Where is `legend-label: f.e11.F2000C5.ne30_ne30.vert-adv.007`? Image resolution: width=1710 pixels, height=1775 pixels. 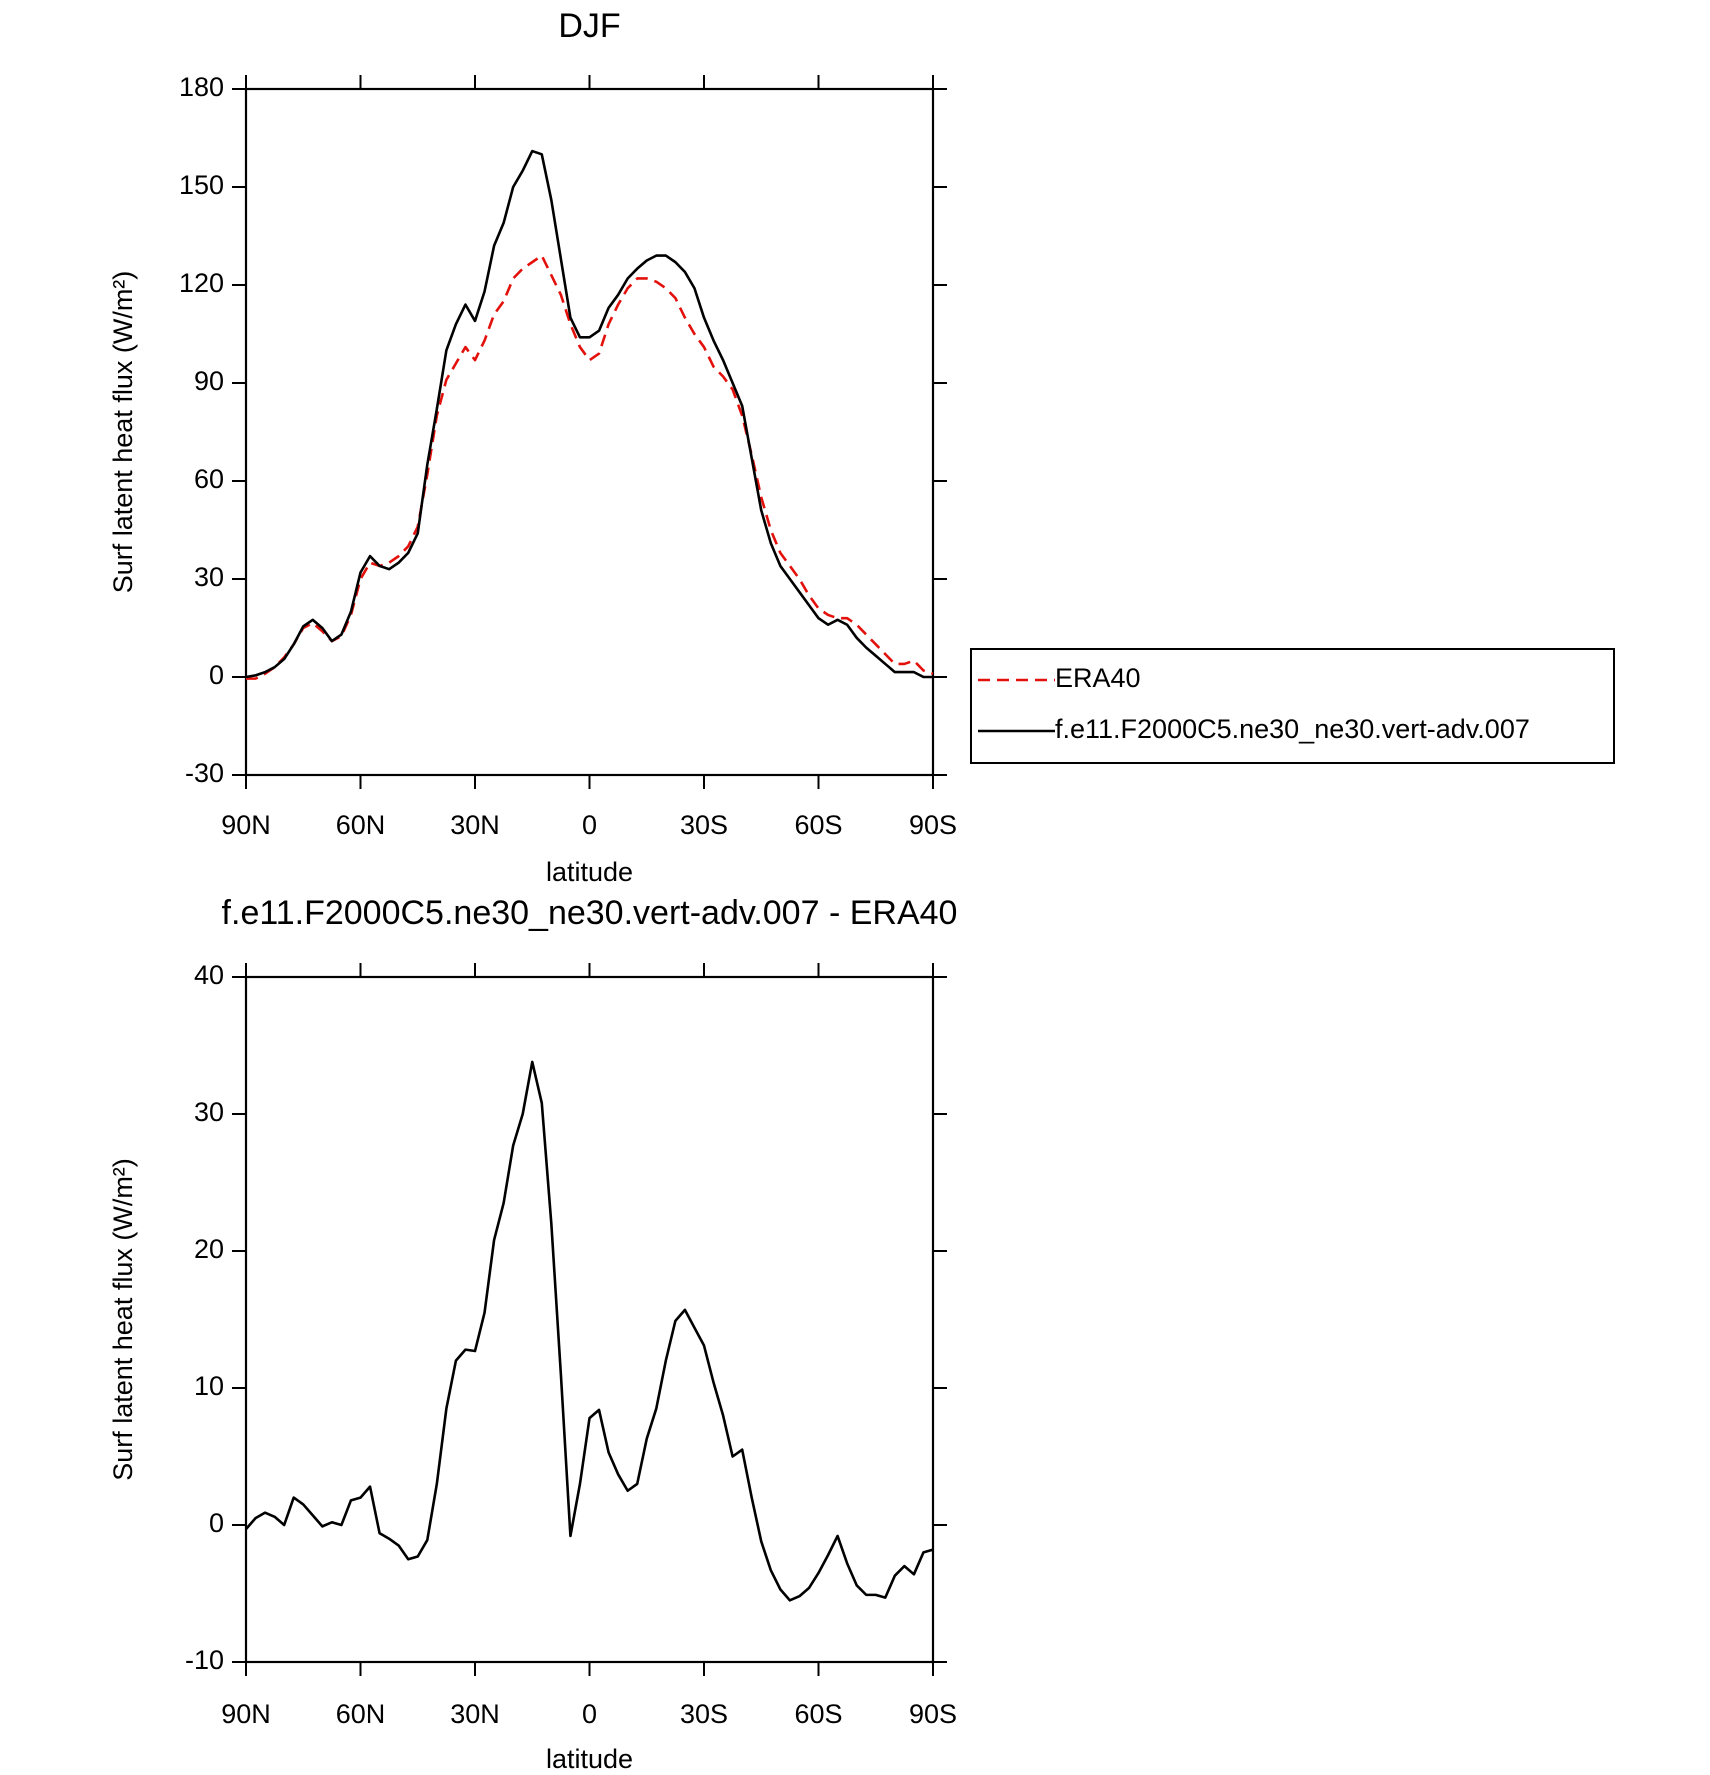
legend-label: f.e11.F2000C5.ne30_ne30.vert-adv.007 is located at coordinates (1292, 729).